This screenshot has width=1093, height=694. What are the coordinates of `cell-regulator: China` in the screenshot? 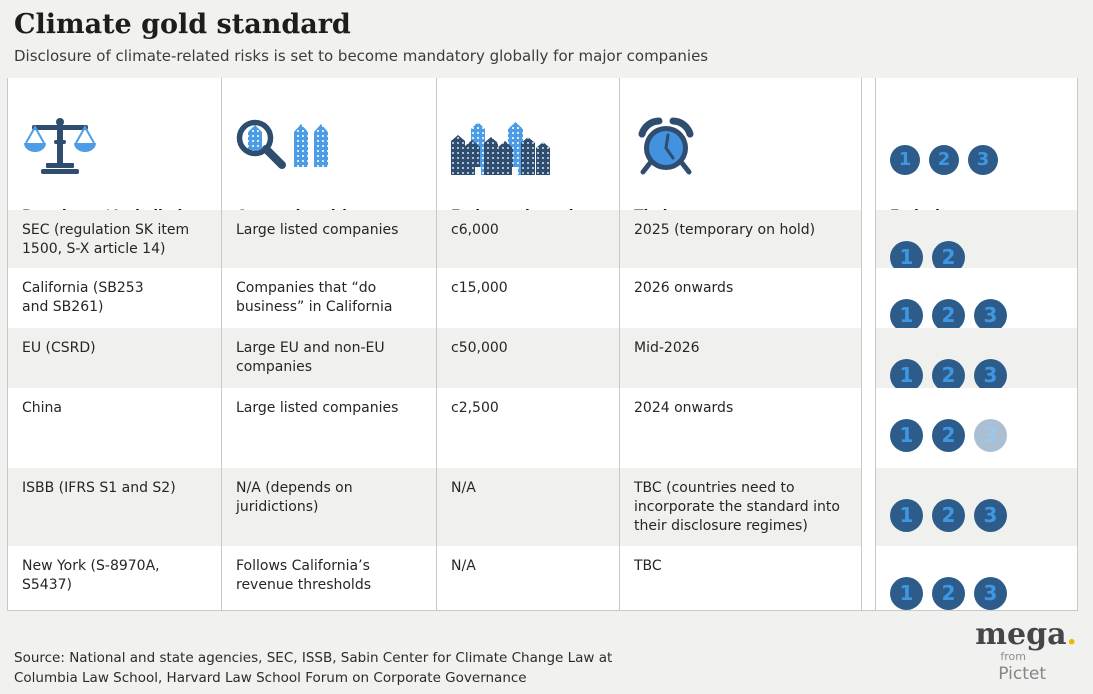 It's located at (114, 428).